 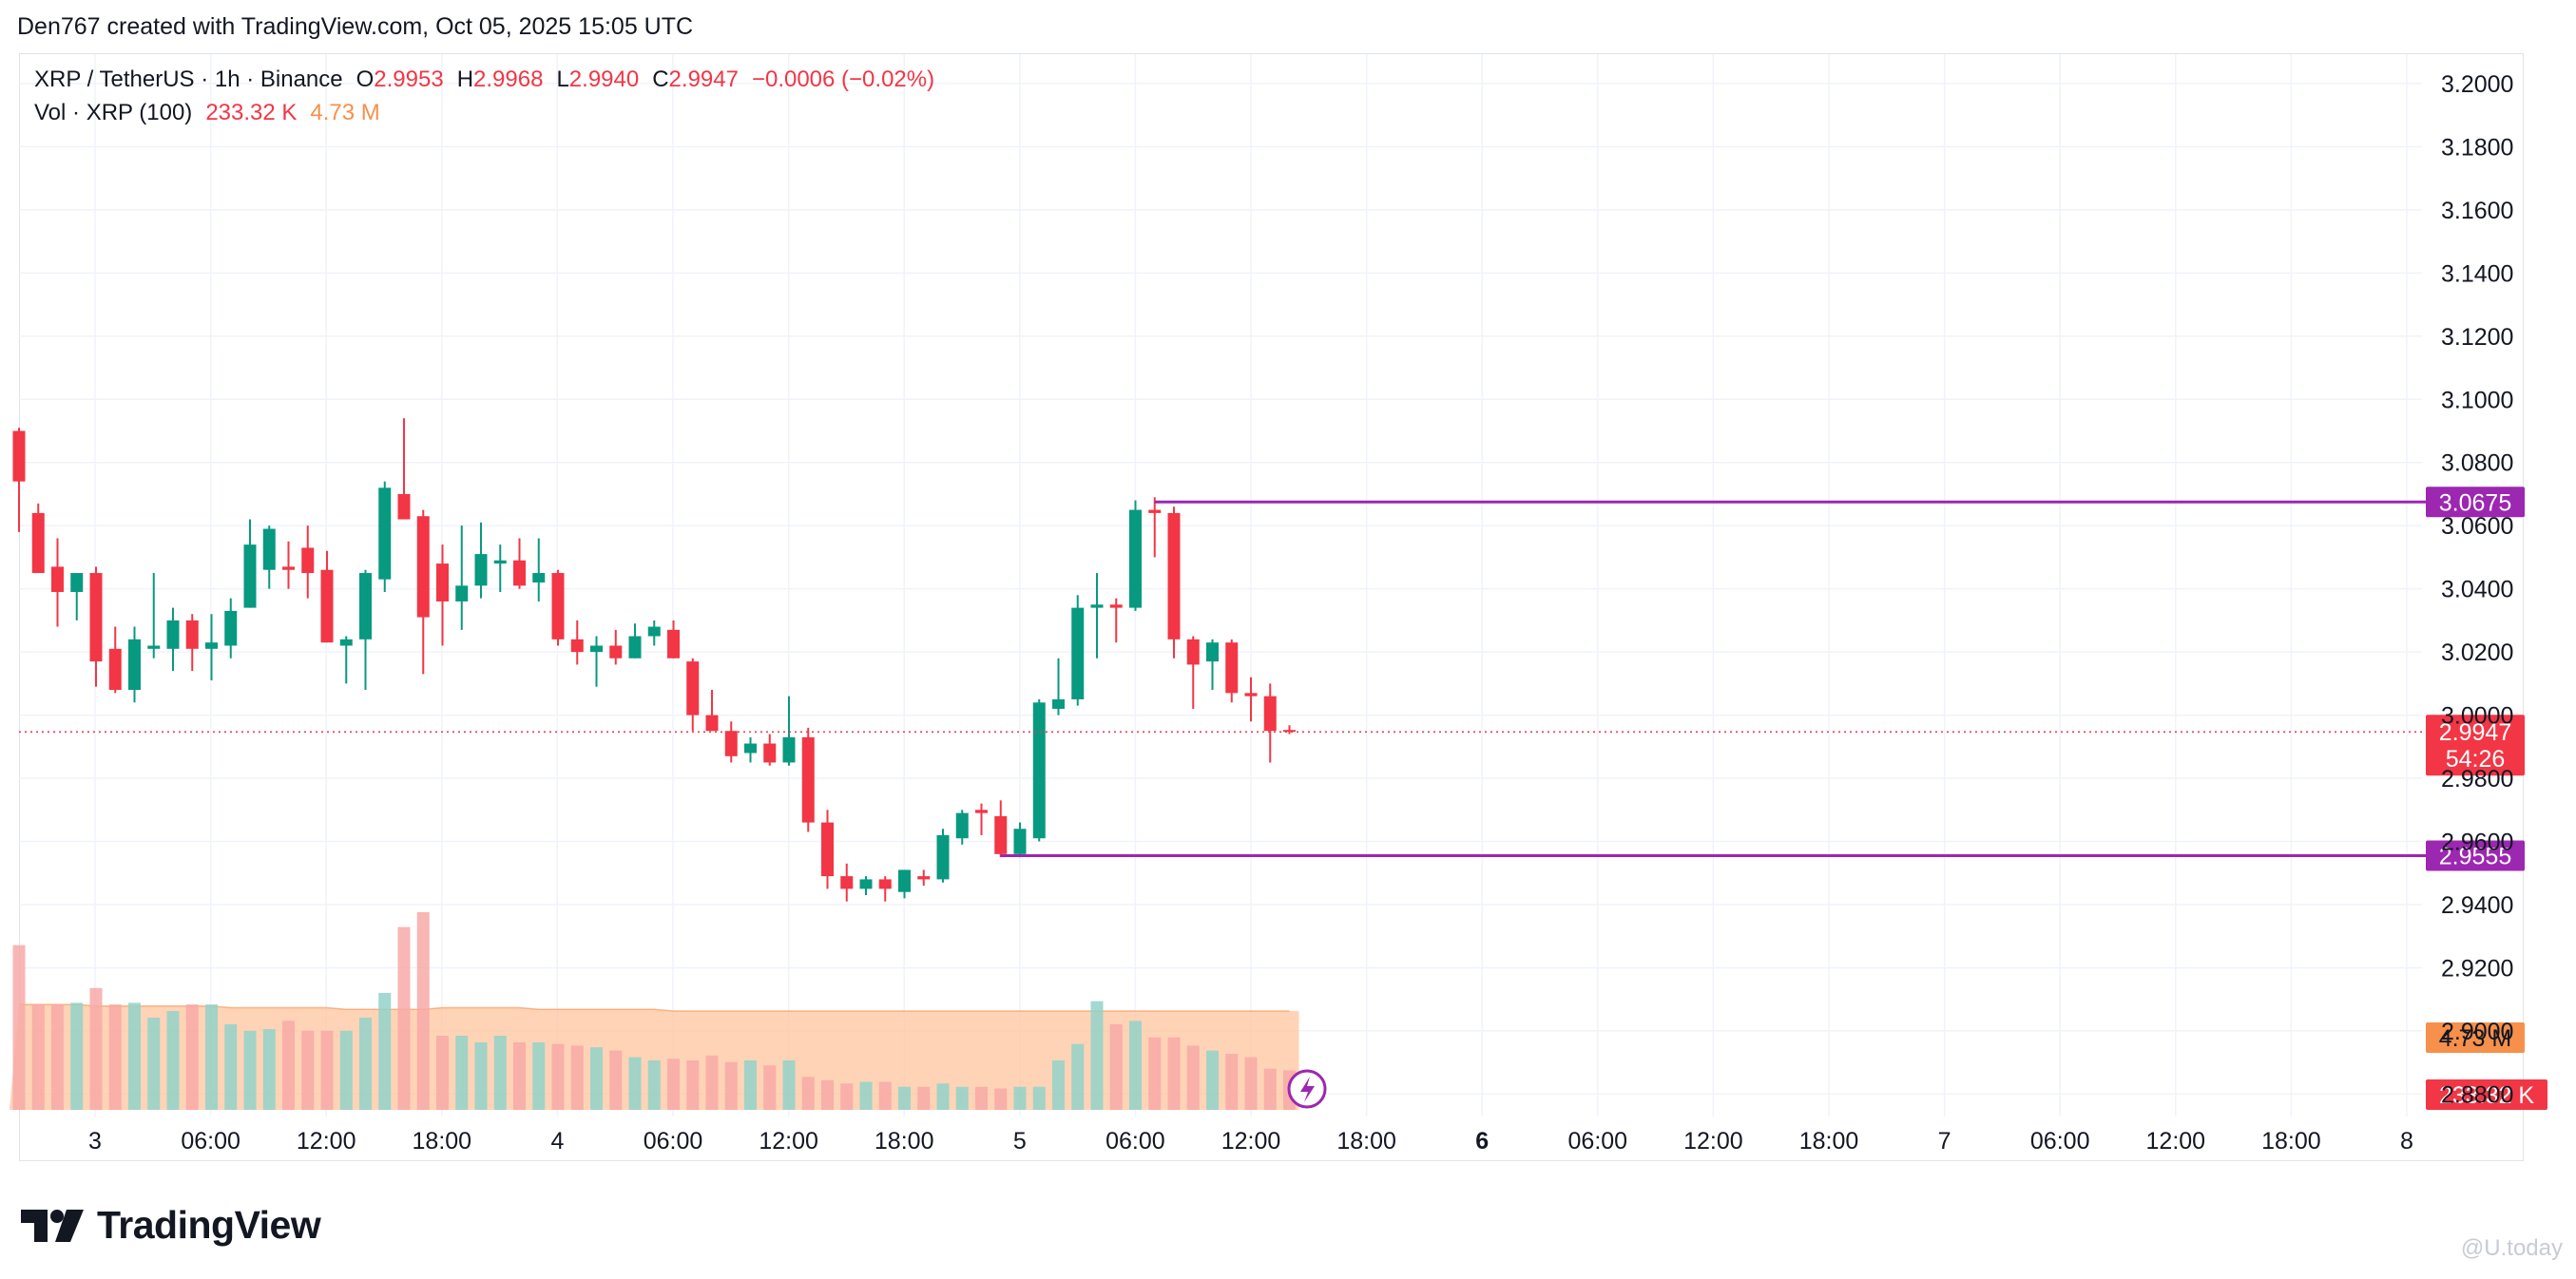 What do you see at coordinates (252, 113) in the screenshot?
I see `volume-value: 233.32 K` at bounding box center [252, 113].